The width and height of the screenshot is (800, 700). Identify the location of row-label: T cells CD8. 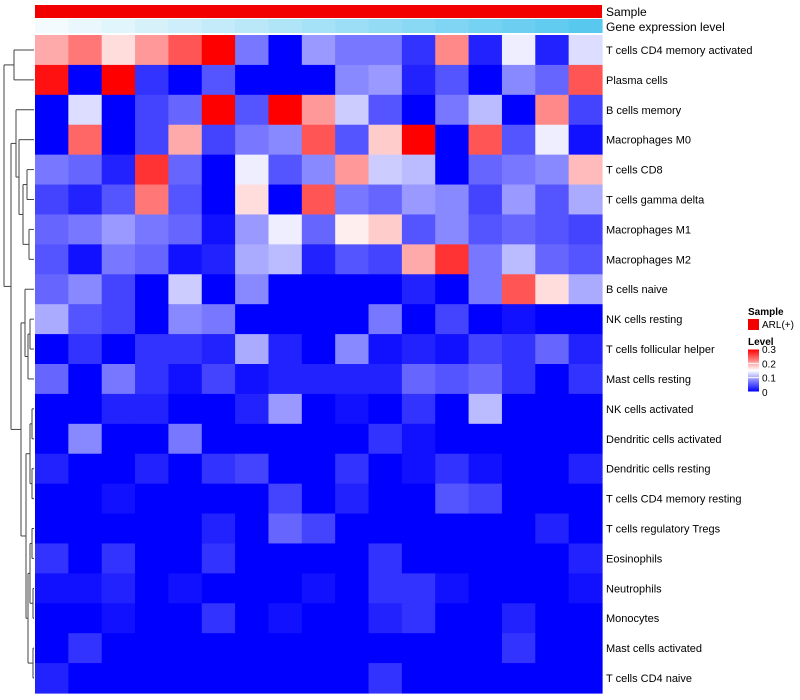
(634, 171).